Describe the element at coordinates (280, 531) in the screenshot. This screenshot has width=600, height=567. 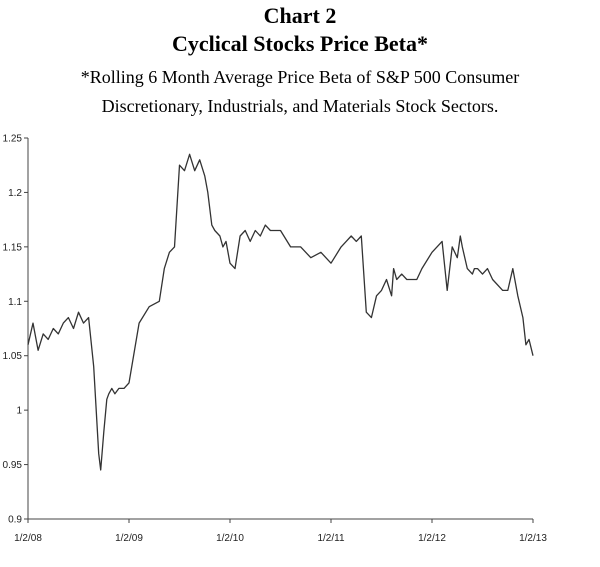
I see `x-axis-ticks: 1/2/08 1/2/09 1/2/10 1/2/11 1/2/12 1/2/13` at that location.